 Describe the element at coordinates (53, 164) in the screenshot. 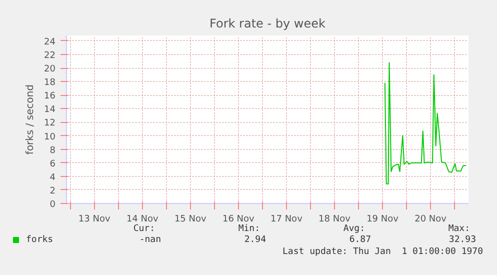

I see `y-tick-label: 6` at that location.